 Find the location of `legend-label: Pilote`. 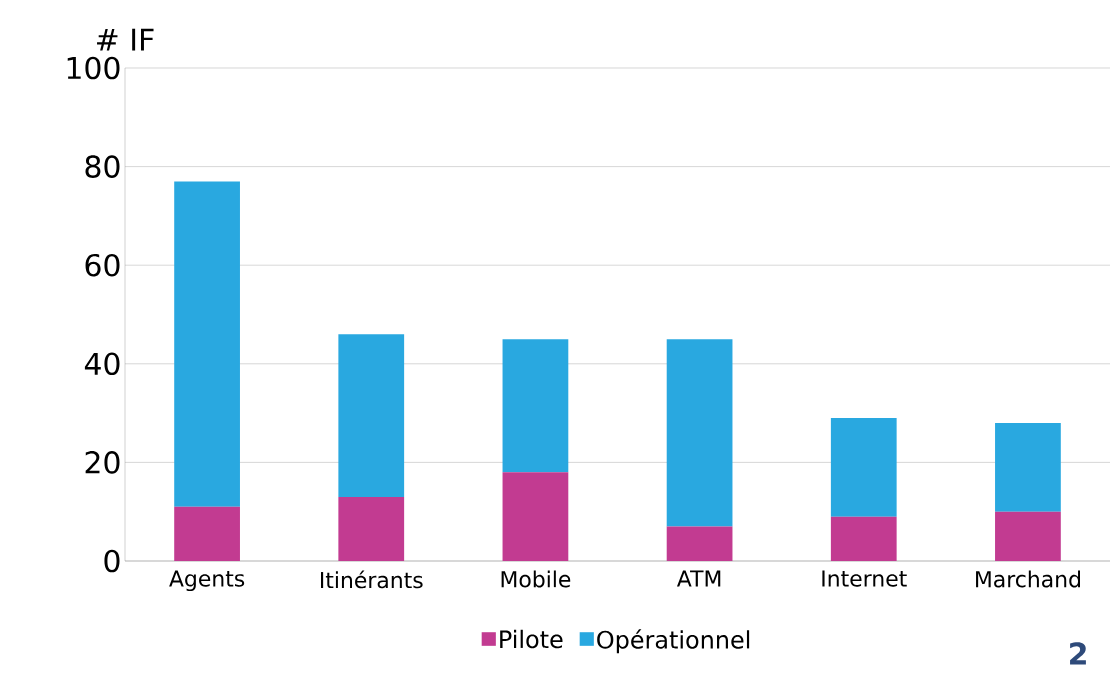

legend-label: Pilote is located at coordinates (531, 639).